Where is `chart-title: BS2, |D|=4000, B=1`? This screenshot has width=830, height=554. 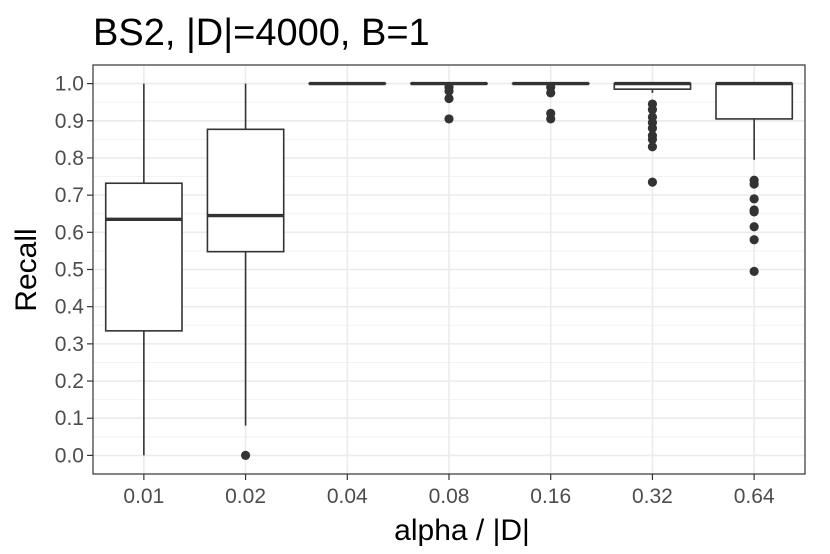
chart-title: BS2, |D|=4000, B=1 is located at coordinates (261, 33).